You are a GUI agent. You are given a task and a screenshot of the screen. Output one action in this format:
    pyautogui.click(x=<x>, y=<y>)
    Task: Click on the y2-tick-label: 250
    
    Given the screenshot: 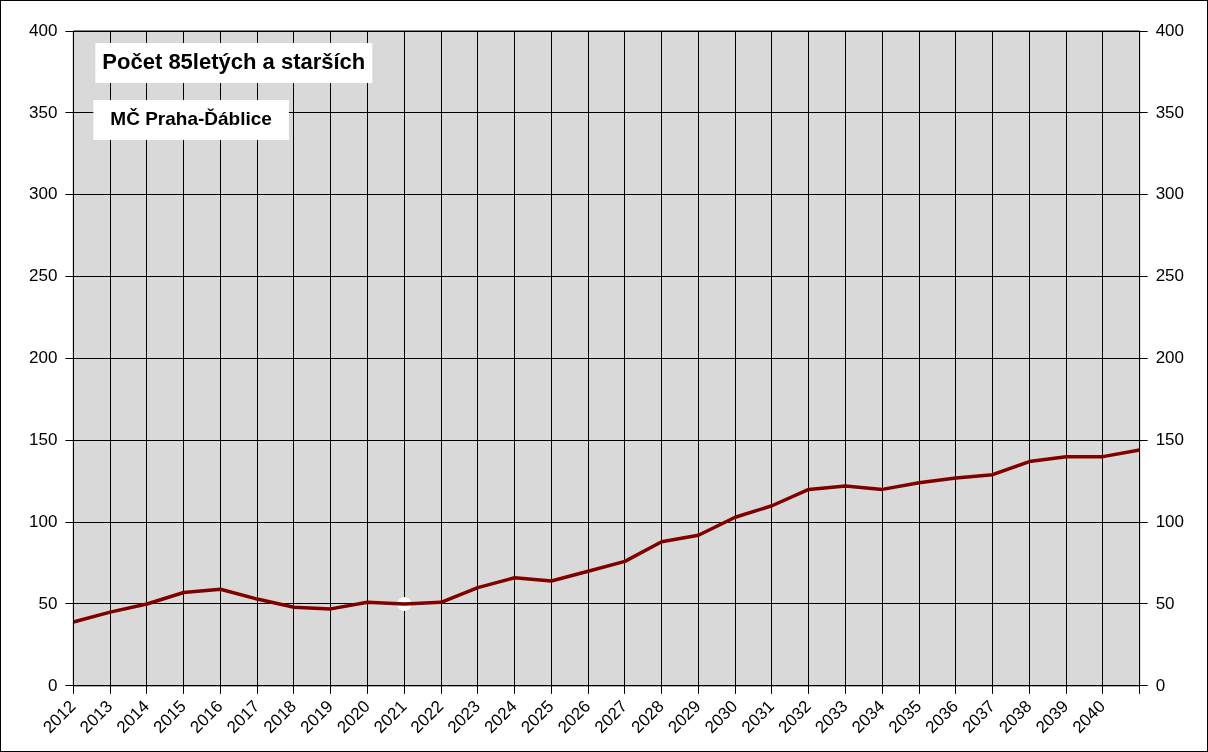 What is the action you would take?
    pyautogui.click(x=1170, y=276)
    